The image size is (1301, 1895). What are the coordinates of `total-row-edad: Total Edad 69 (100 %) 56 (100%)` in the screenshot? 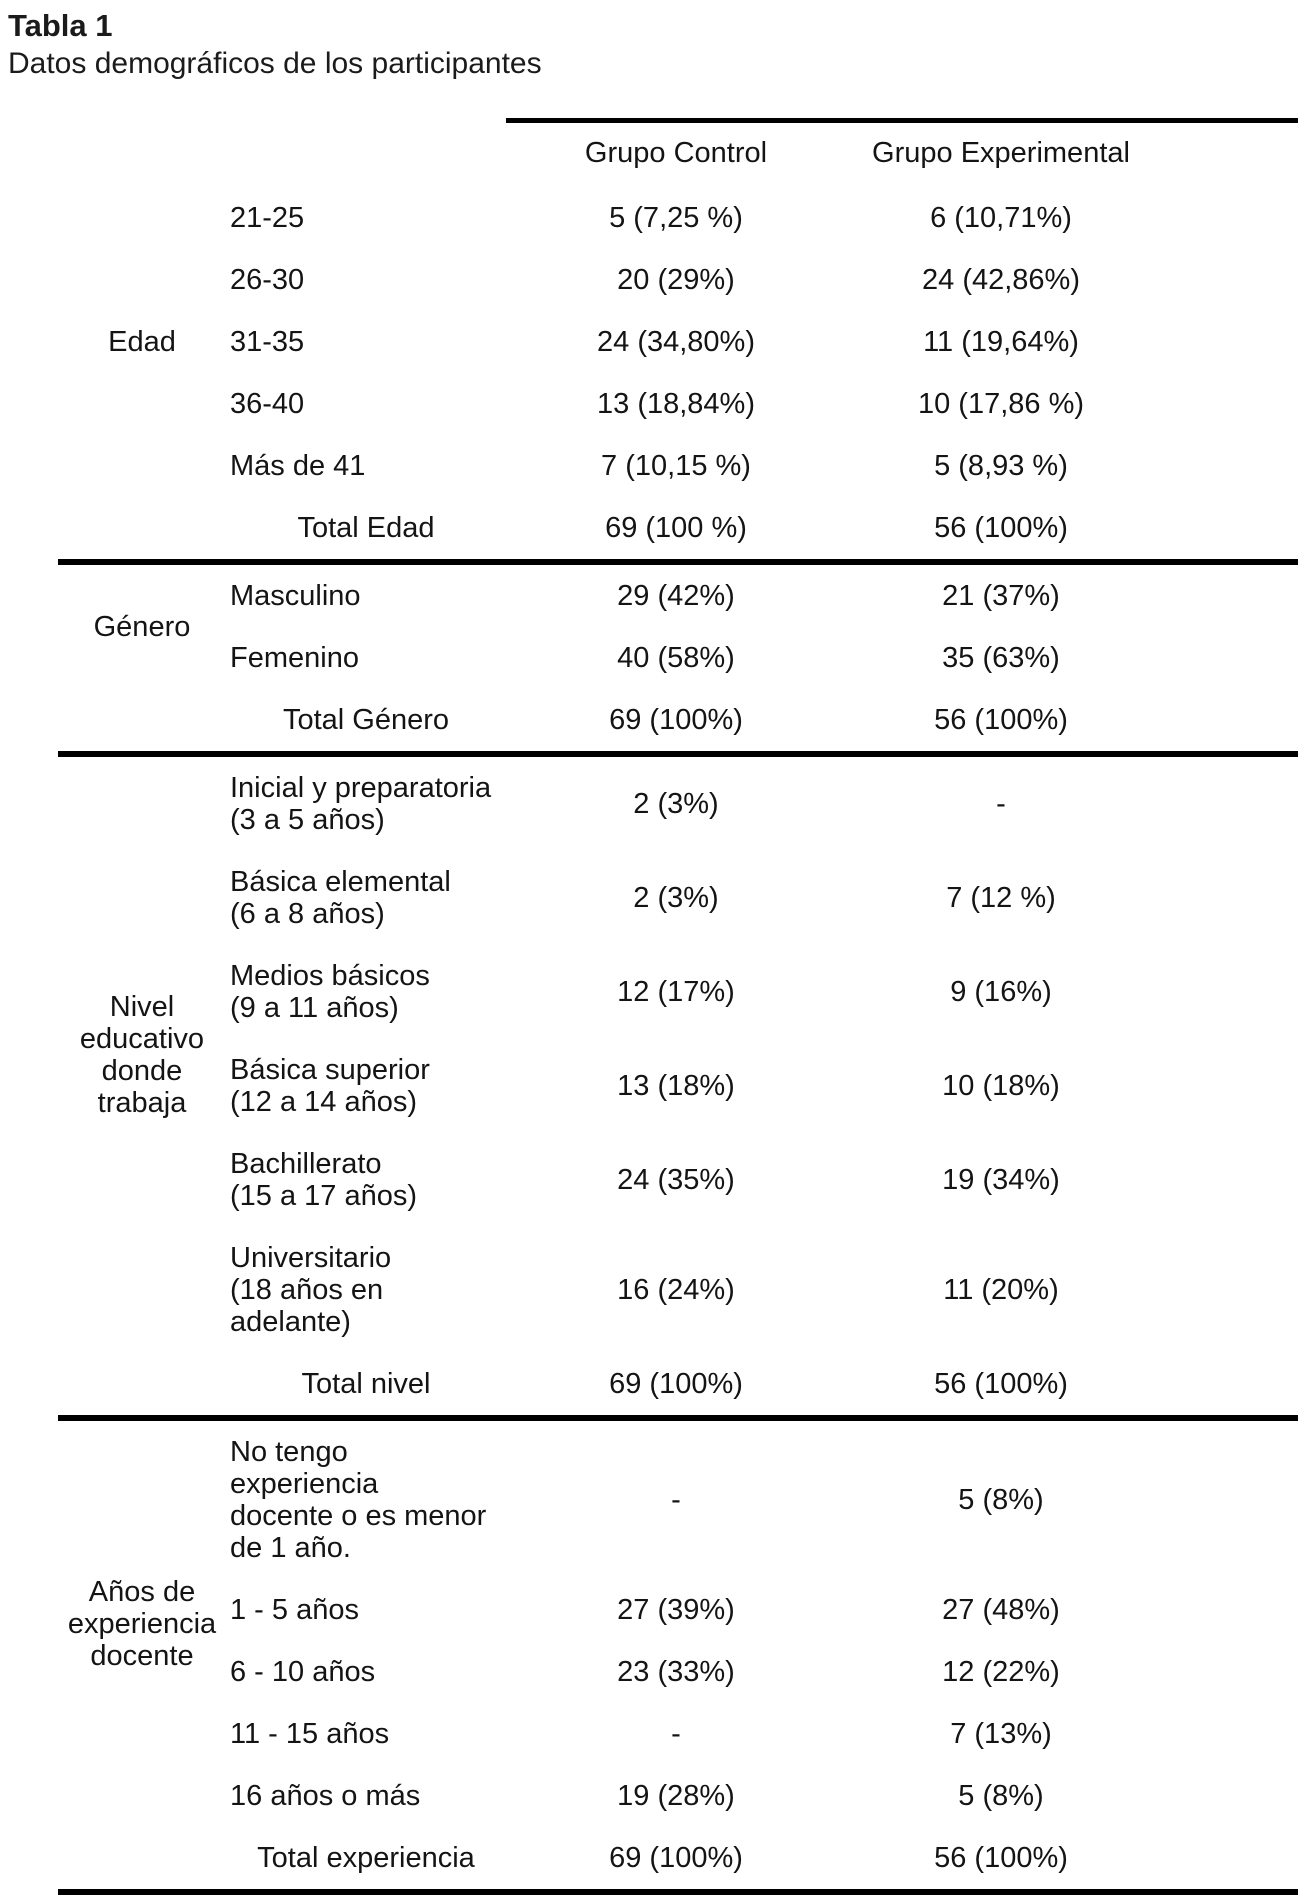 It's located at (678, 531).